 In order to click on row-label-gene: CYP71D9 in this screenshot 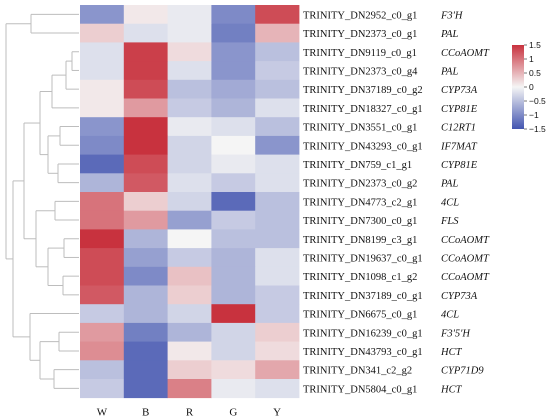, I will do `click(462, 371)`.